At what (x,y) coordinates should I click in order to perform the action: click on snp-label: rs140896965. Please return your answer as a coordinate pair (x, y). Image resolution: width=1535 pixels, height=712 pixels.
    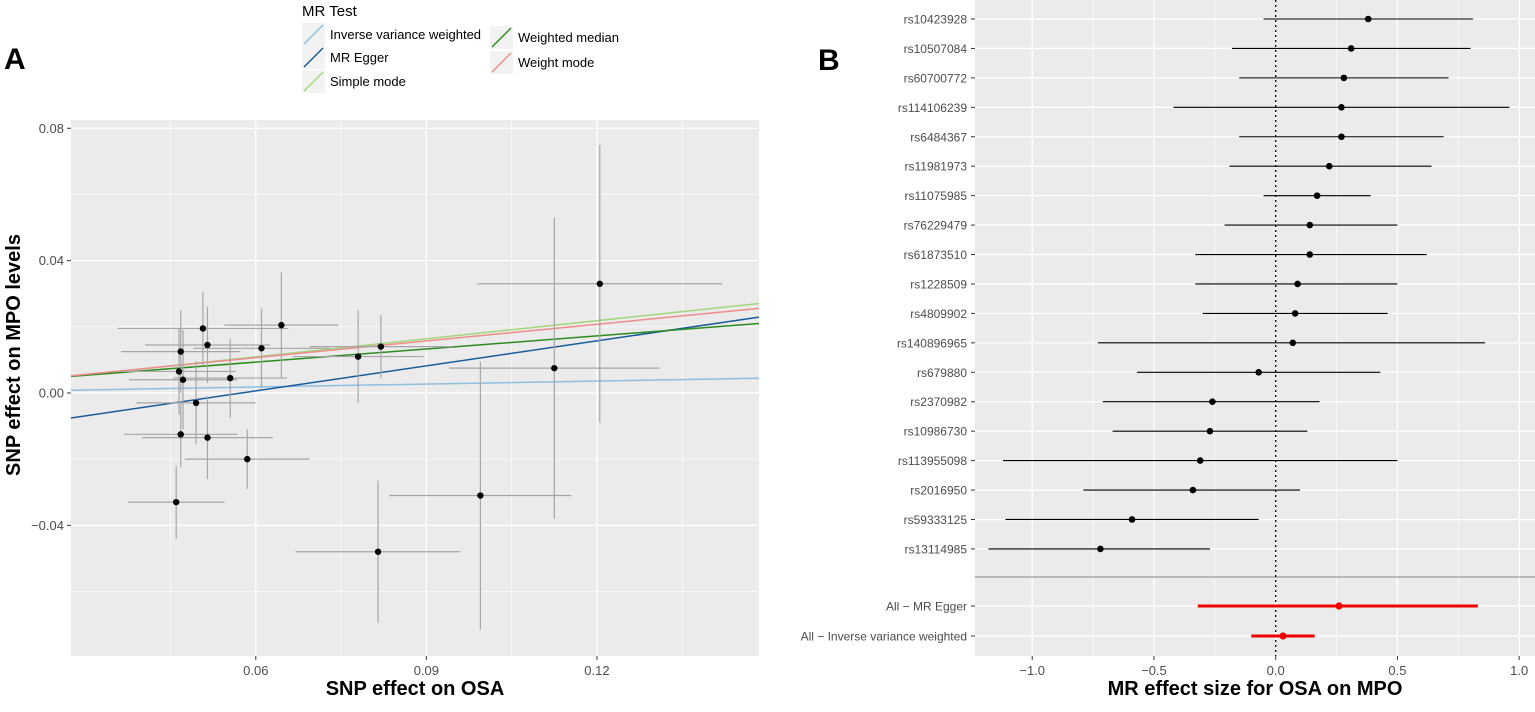
    Looking at the image, I should click on (932, 343).